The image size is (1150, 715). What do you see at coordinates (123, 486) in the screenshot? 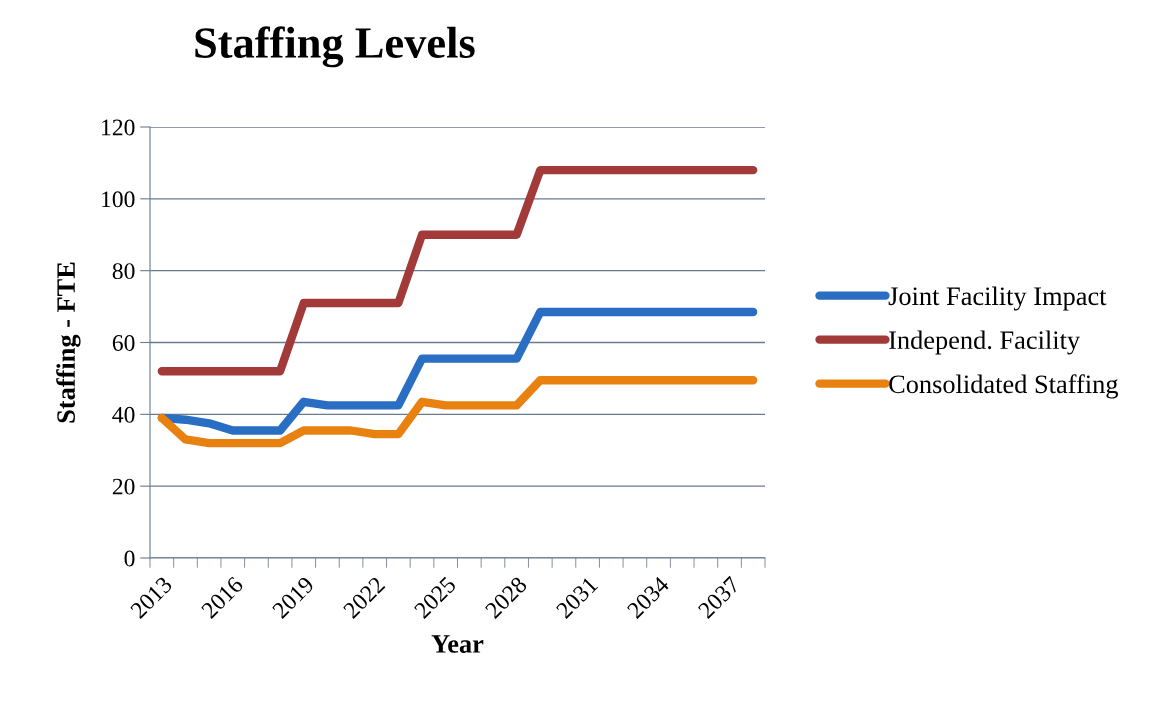
I see `y-tick-label: 20` at bounding box center [123, 486].